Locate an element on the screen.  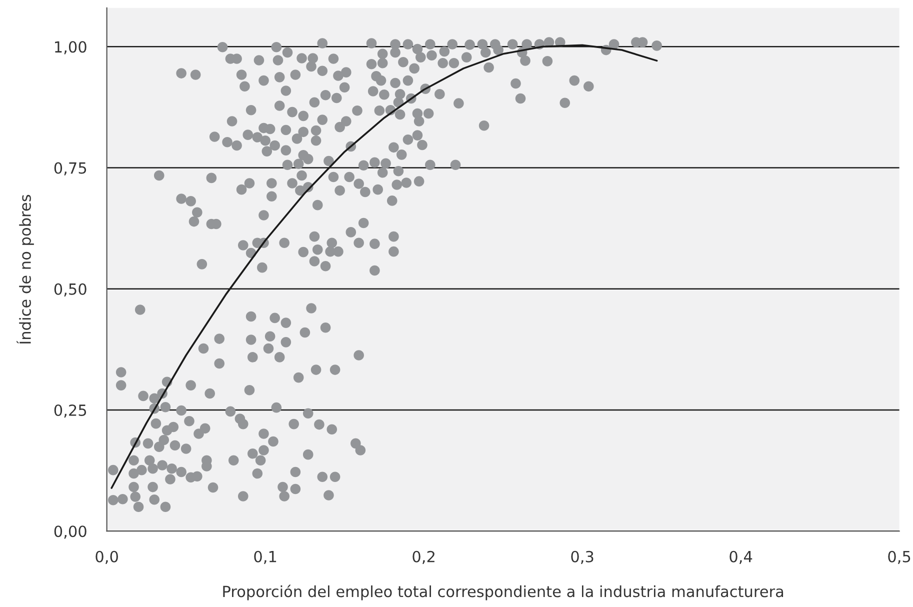
x-tick-label: 0,1 is located at coordinates (265, 557).